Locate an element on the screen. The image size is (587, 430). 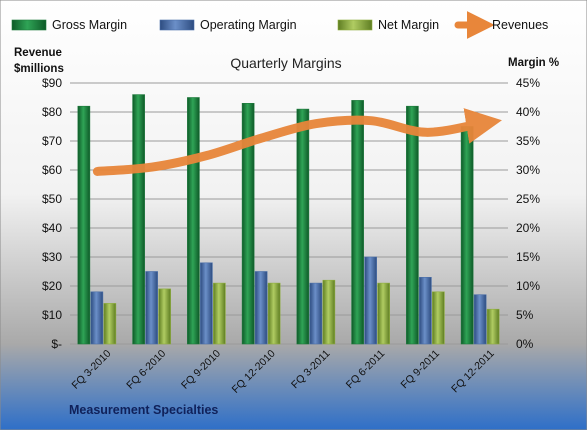
right-tick-label: 25% is located at coordinates (528, 199).